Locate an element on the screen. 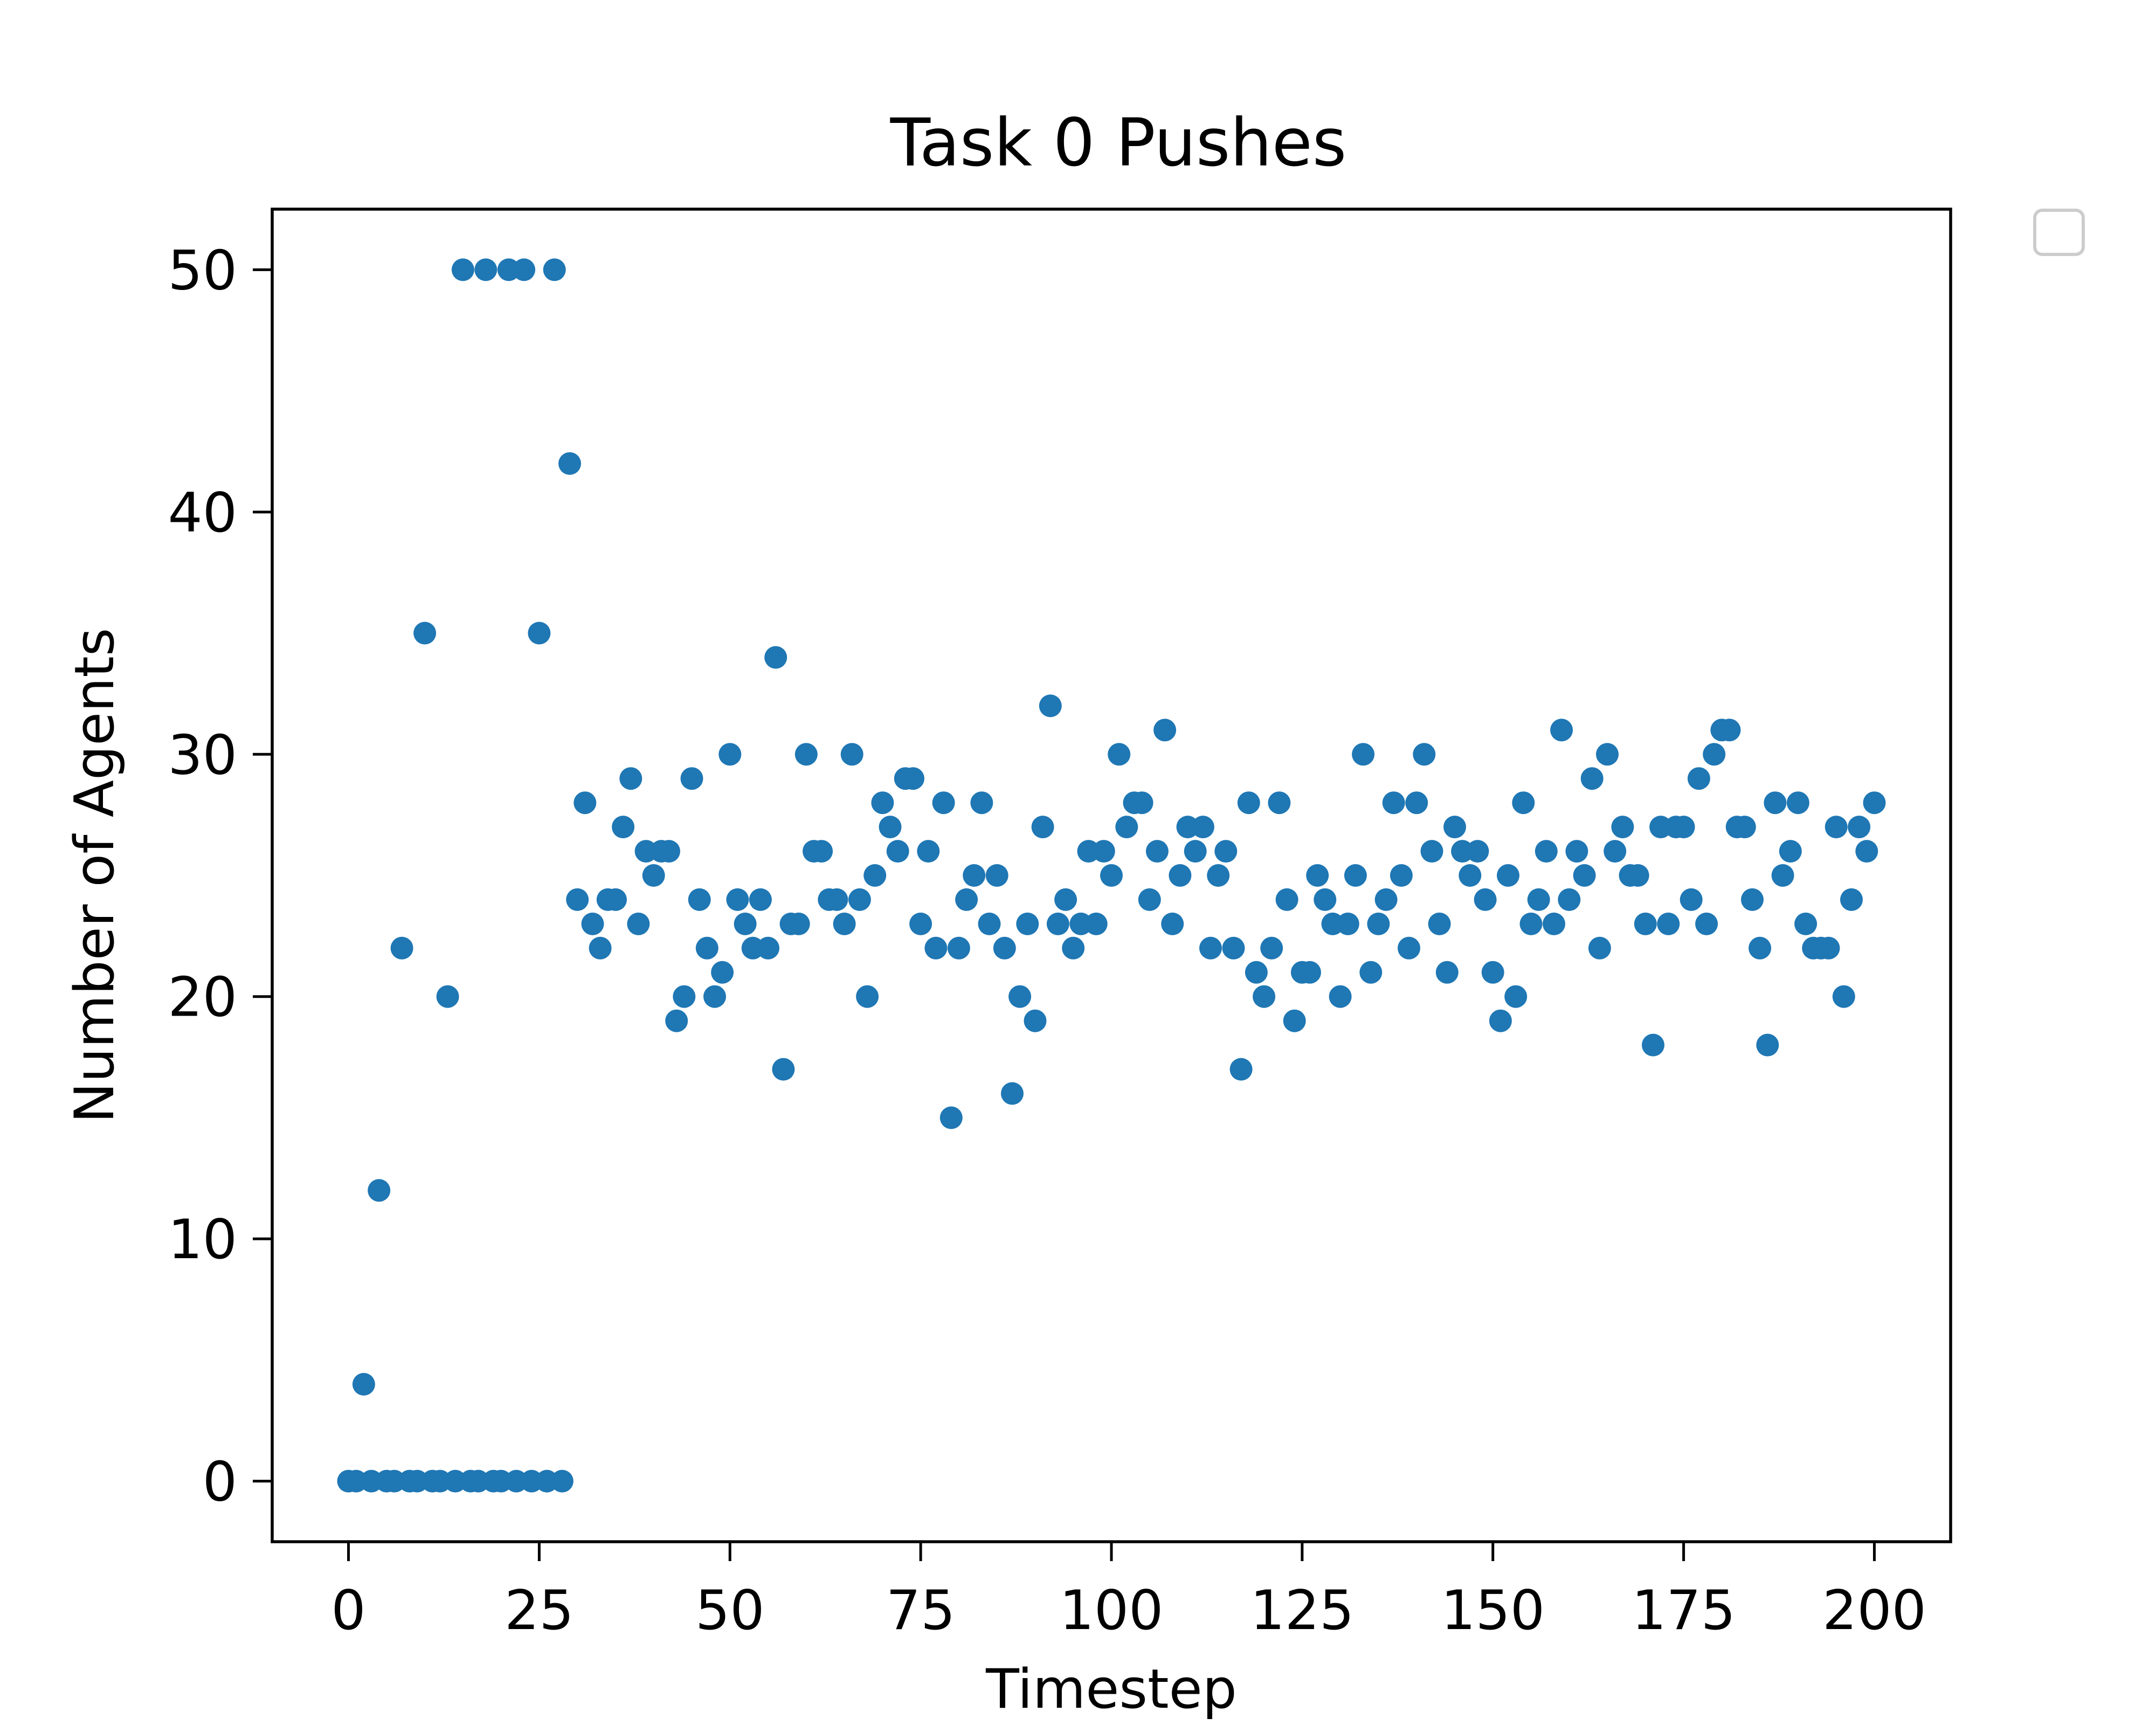 This screenshot has height=1725, width=2156. legend-box is located at coordinates (2059, 232).